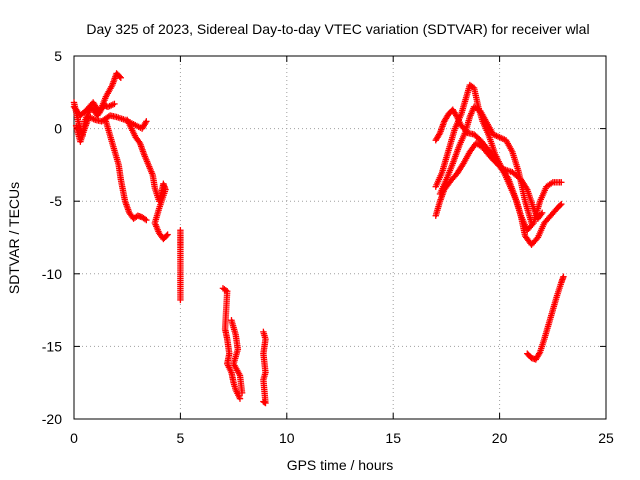 Image resolution: width=640 pixels, height=480 pixels. What do you see at coordinates (340, 465) in the screenshot?
I see `x-axis-label: GPS time / hours` at bounding box center [340, 465].